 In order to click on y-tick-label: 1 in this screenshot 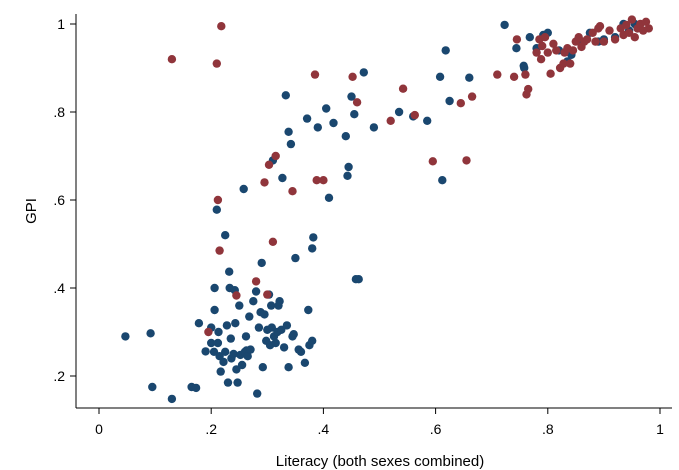, I will do `click(61, 24)`.